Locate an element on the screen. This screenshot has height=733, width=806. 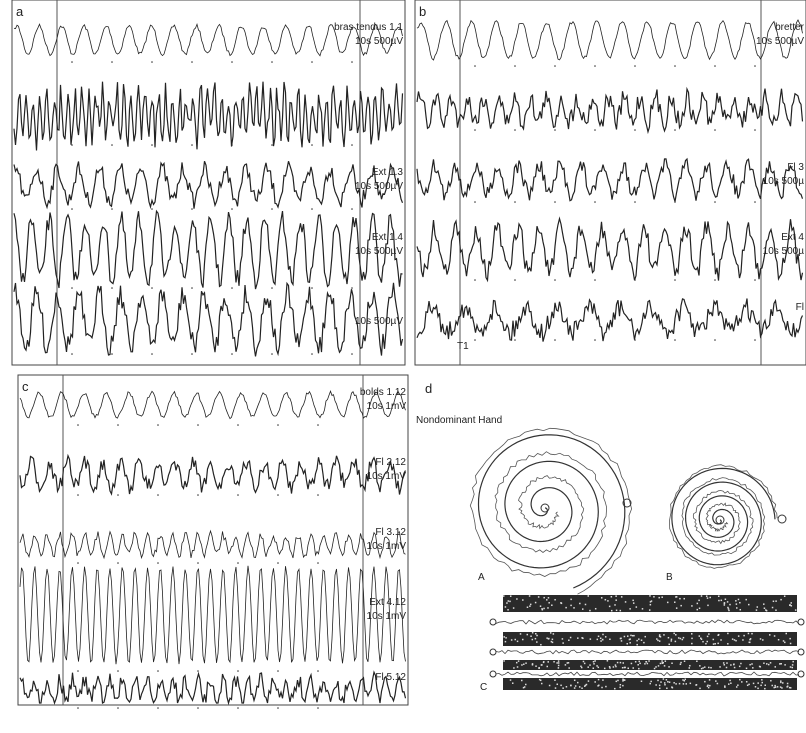
trace-name: Fl 2.12 is located at coordinates (390, 462).